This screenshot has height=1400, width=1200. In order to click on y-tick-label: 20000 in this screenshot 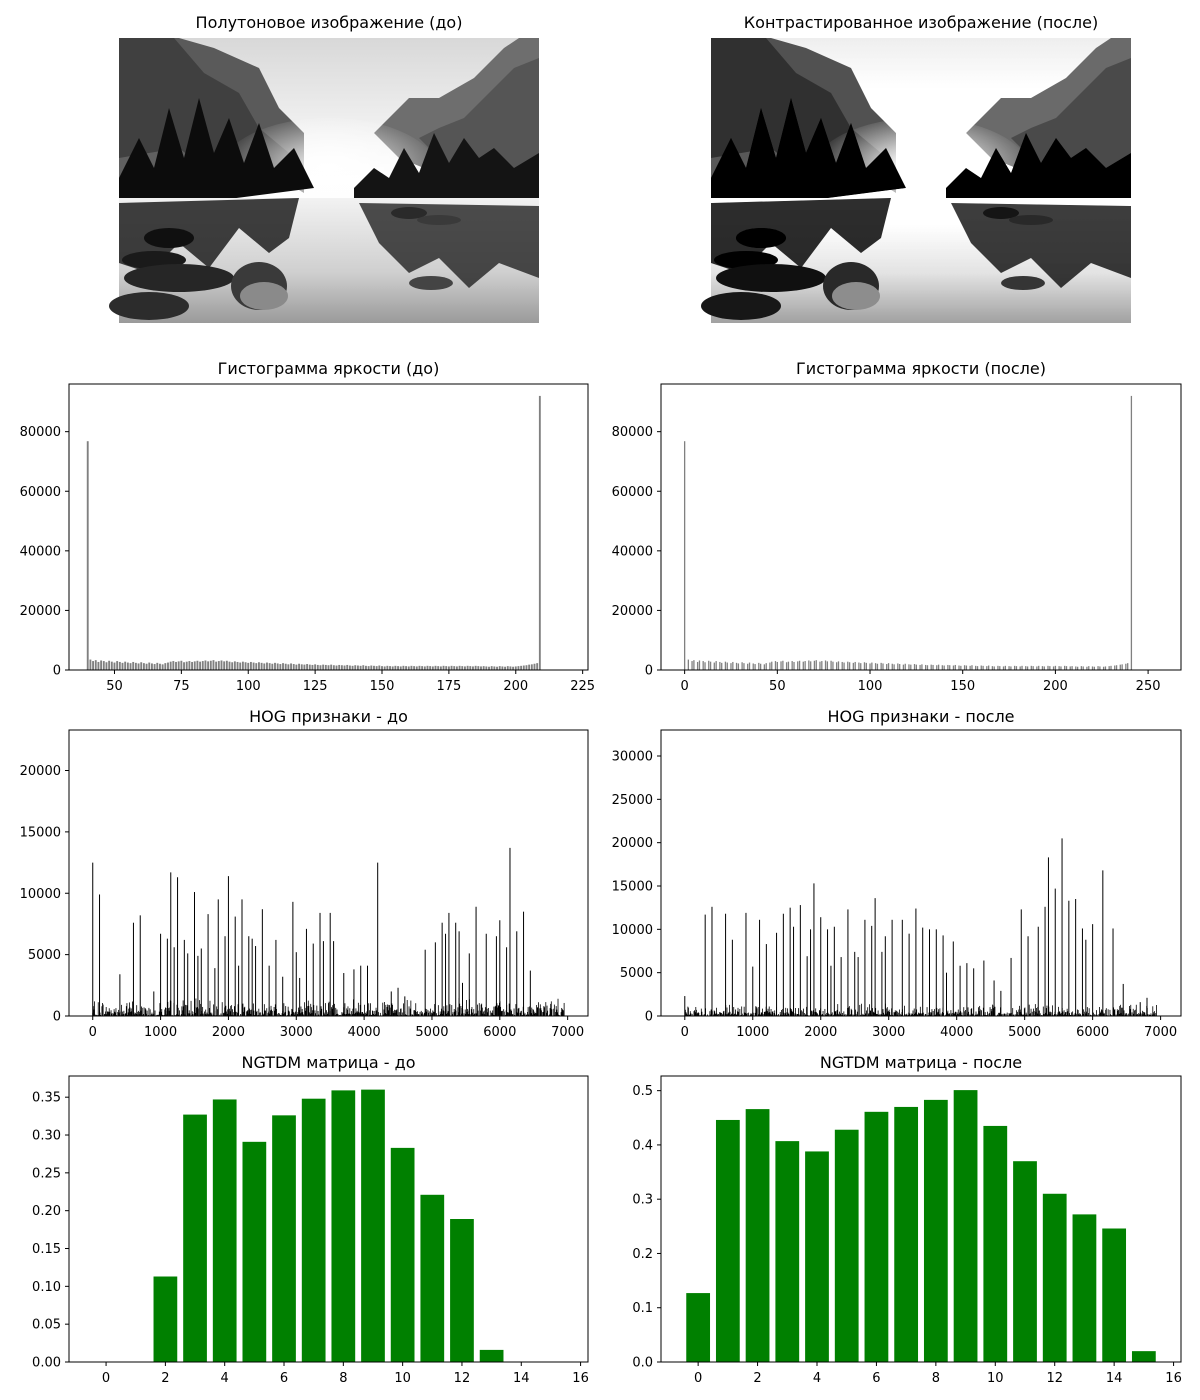, I will do `click(632, 843)`.